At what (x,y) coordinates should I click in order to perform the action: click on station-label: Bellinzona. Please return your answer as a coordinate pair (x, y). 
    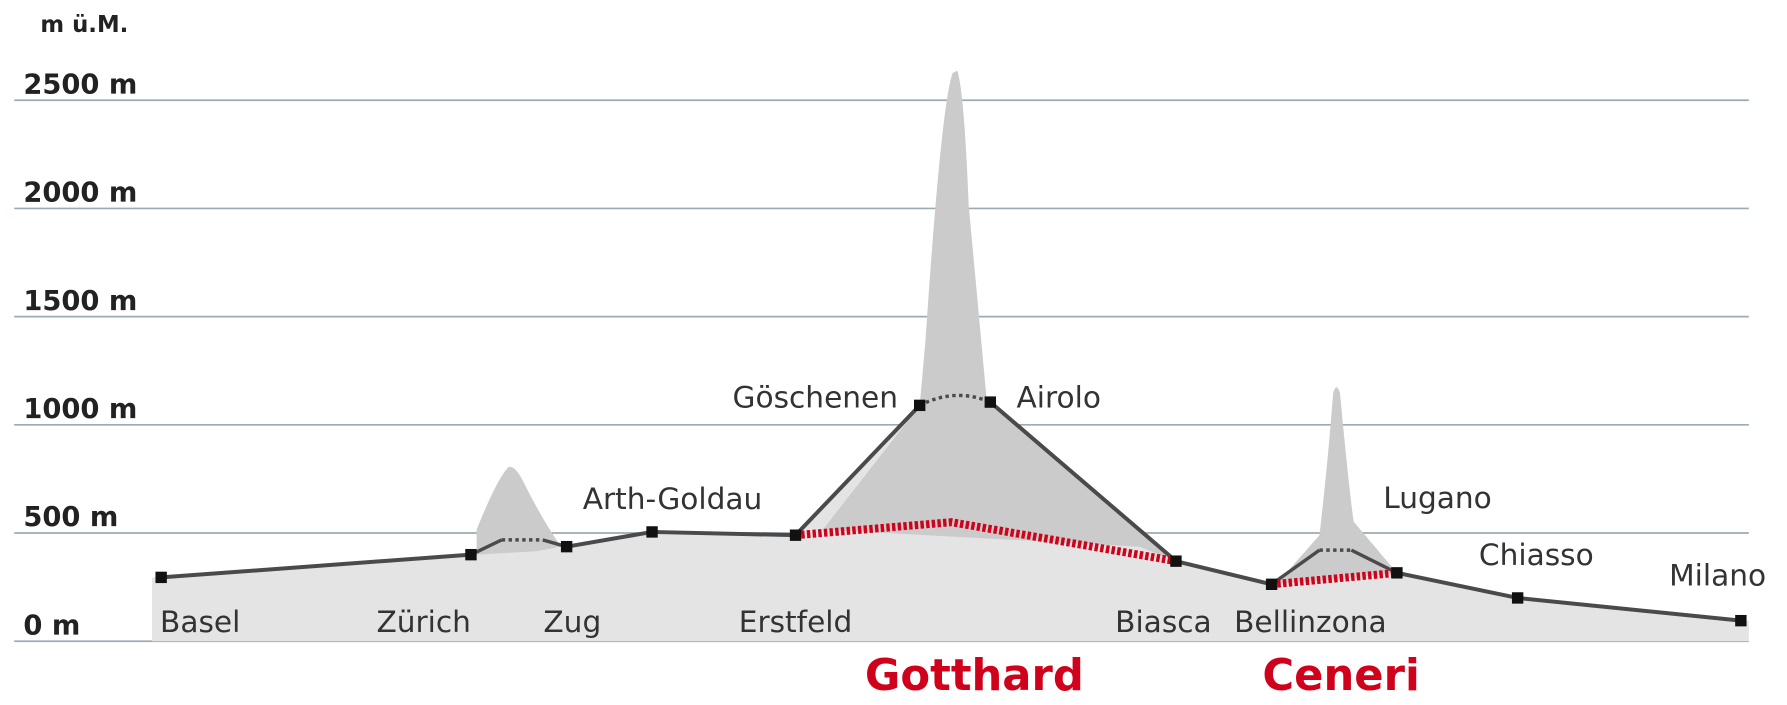
    Looking at the image, I should click on (1310, 622).